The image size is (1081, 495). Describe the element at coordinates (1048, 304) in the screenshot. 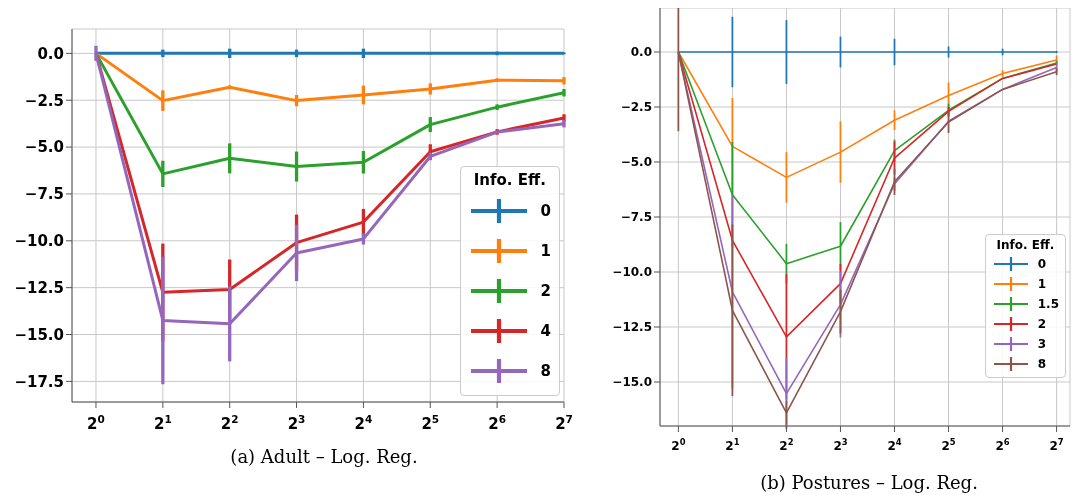

I see `legend-label: 1.5` at that location.